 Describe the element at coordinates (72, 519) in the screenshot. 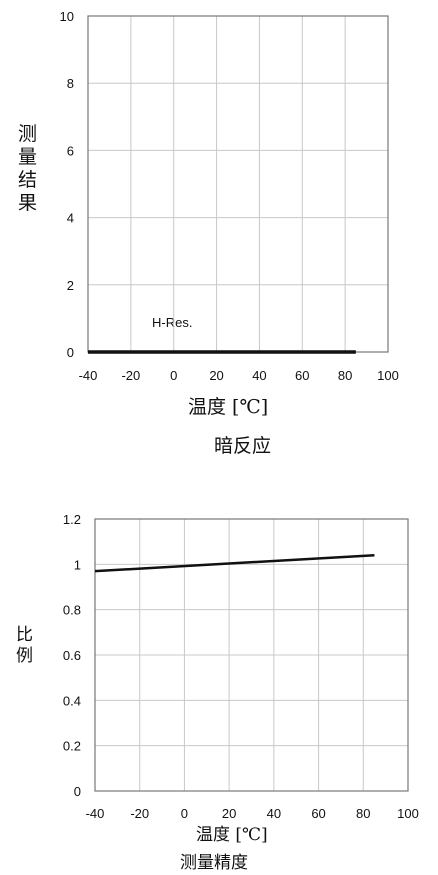

I see `chart2-y-tick-label: 1.2` at that location.